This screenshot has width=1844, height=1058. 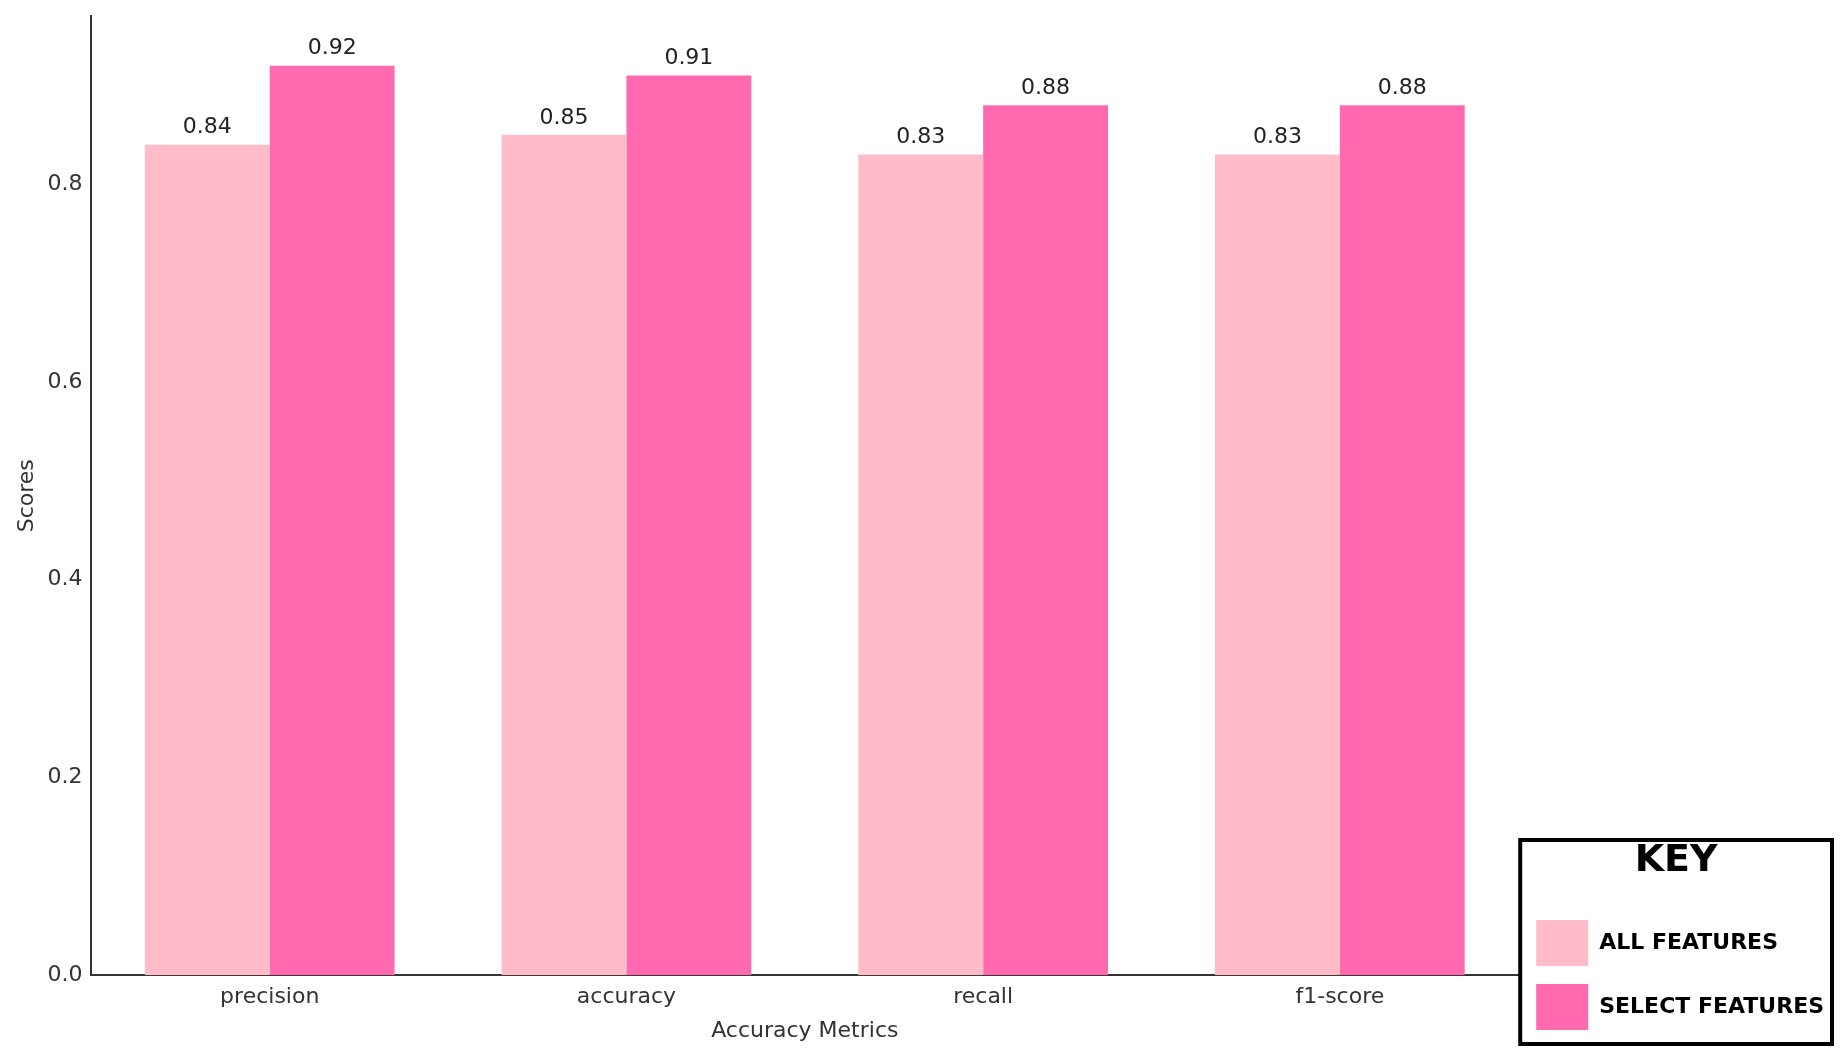 I want to click on legend-title: KEY, so click(x=1676, y=858).